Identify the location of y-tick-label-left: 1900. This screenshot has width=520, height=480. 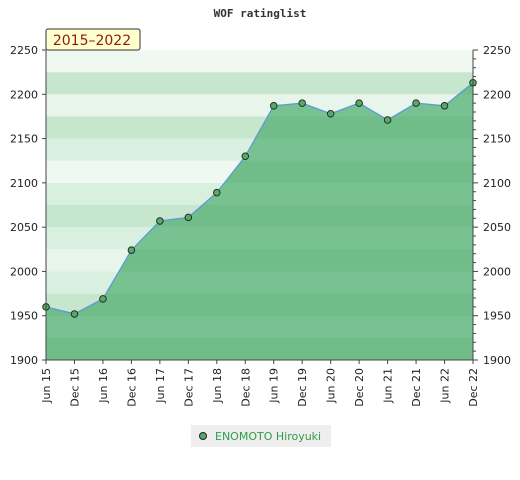
(24, 360).